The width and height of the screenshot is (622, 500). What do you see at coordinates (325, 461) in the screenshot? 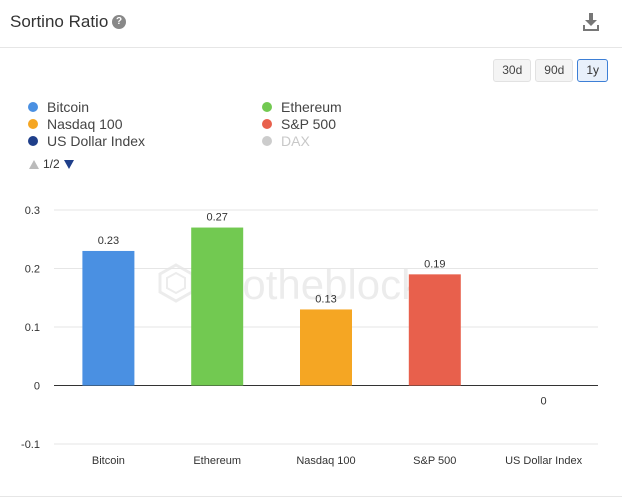
I see `x-tick-label: Nasdaq 100` at bounding box center [325, 461].